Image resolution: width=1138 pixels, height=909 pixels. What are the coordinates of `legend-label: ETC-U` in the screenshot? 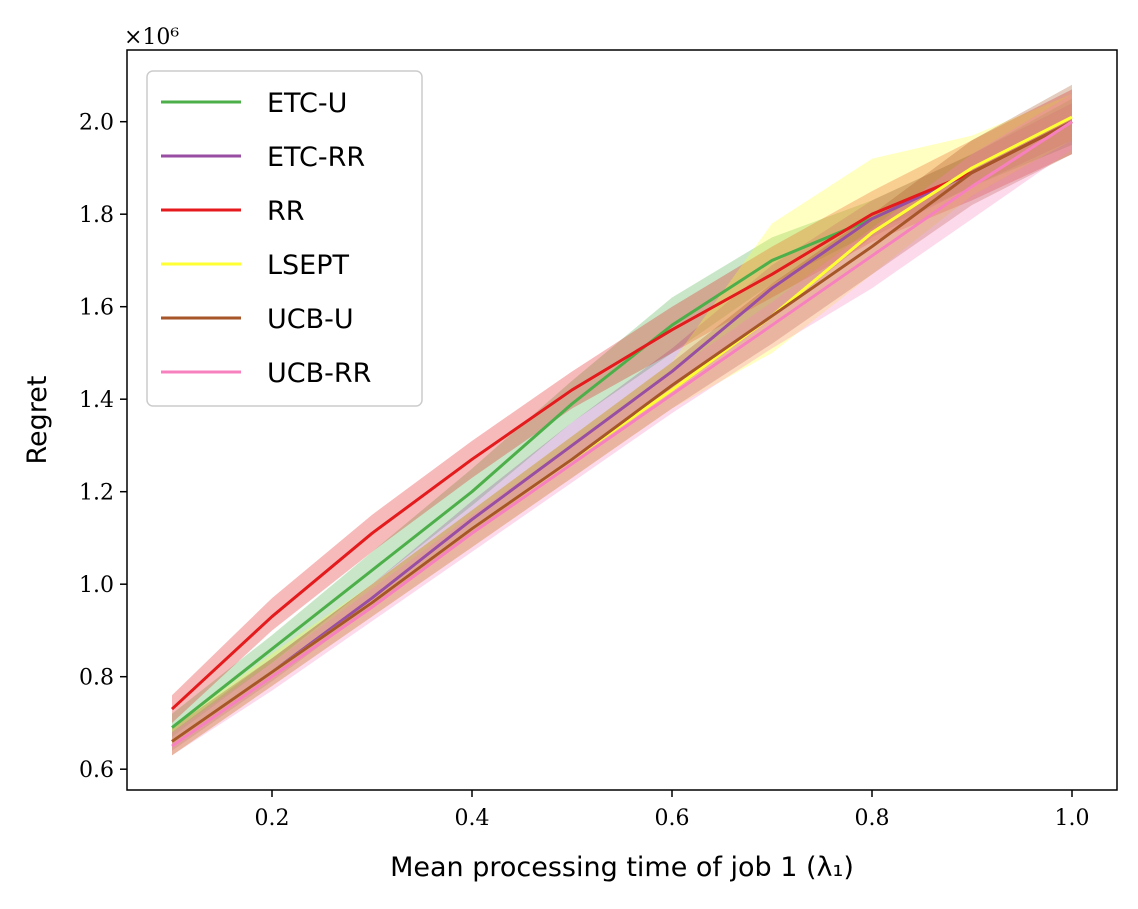 It's located at (307, 103).